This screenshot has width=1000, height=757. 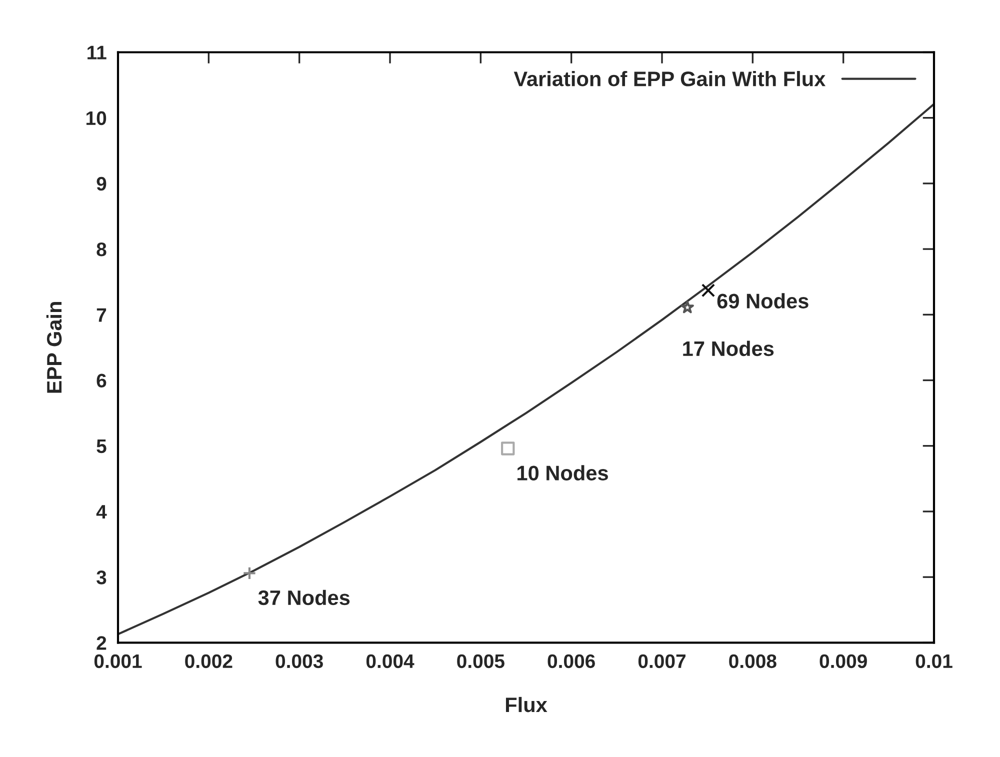 What do you see at coordinates (728, 348) in the screenshot?
I see `annotation: 17 Nodes` at bounding box center [728, 348].